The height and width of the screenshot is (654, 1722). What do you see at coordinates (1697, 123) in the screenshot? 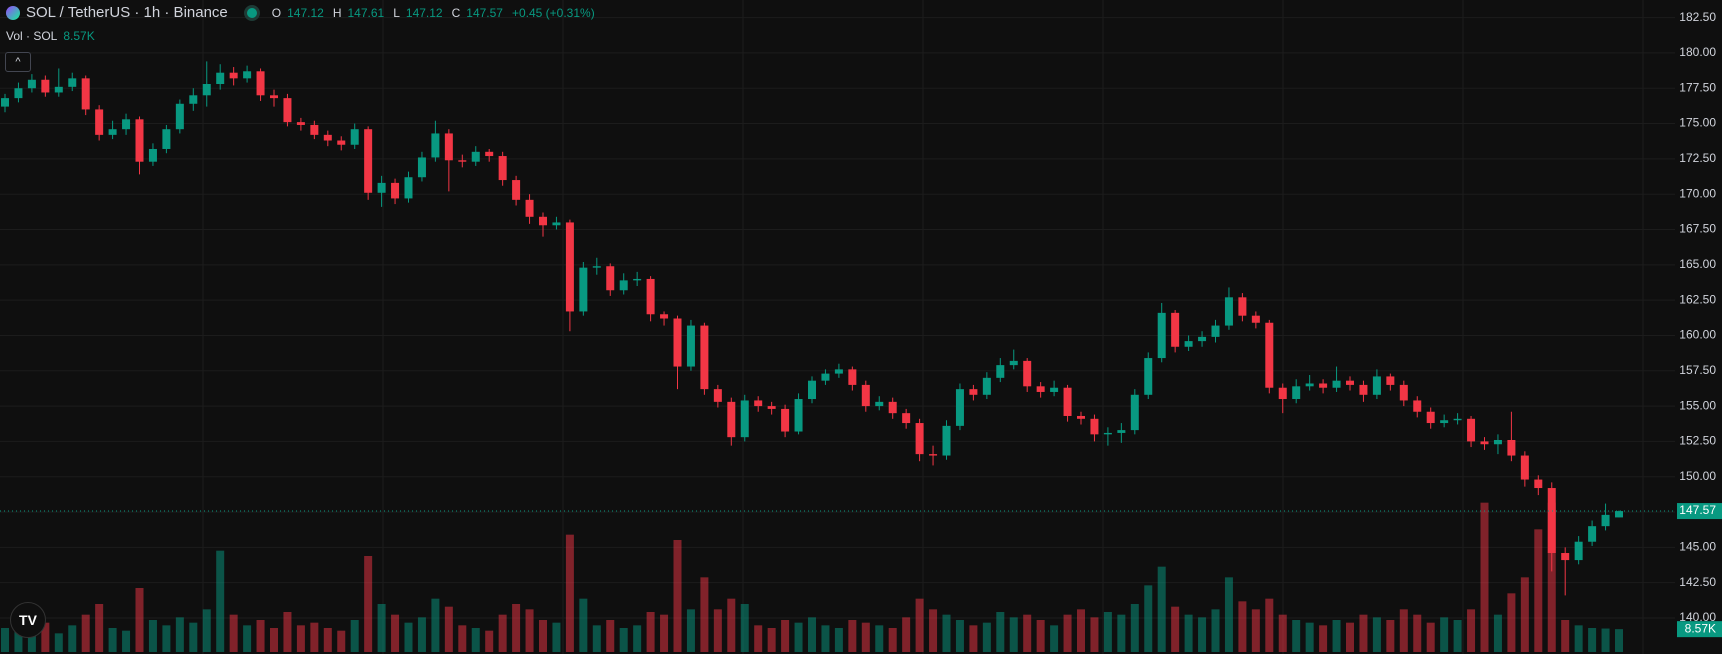
I see `y-tick-label: 175.00` at bounding box center [1697, 123].